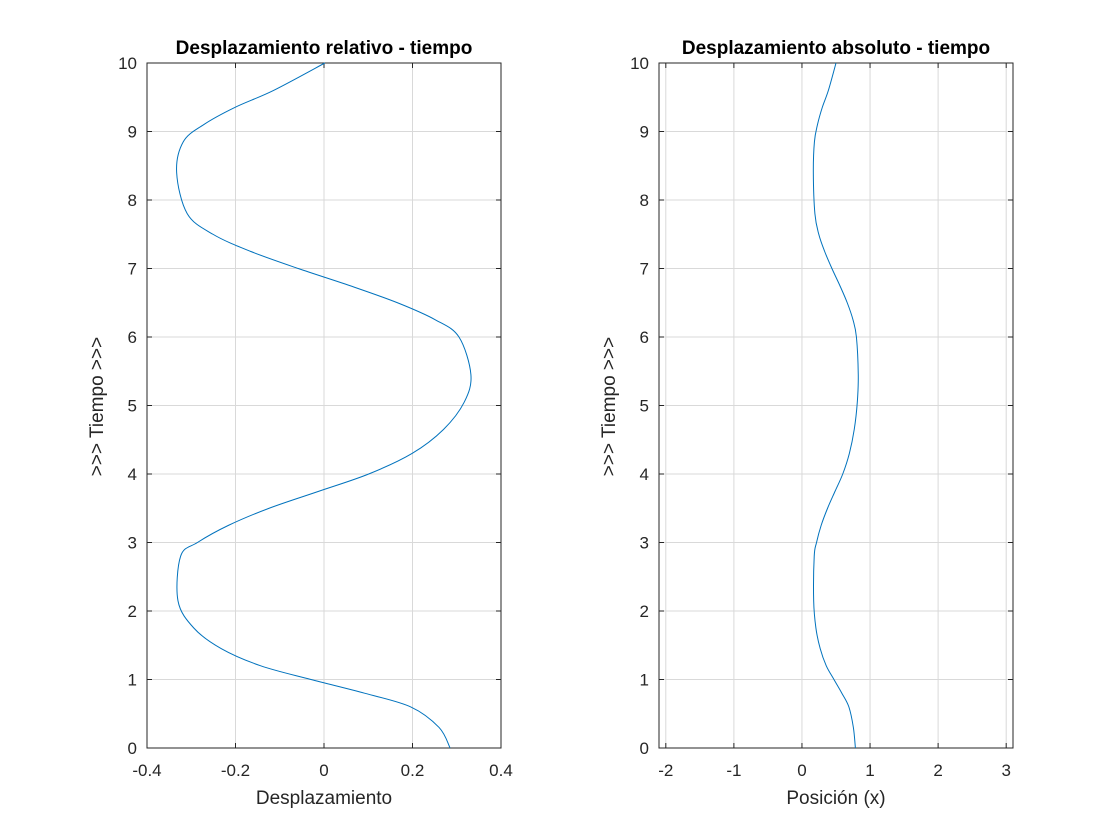  I want to click on relative-y-tick-label: 5, so click(132, 406).